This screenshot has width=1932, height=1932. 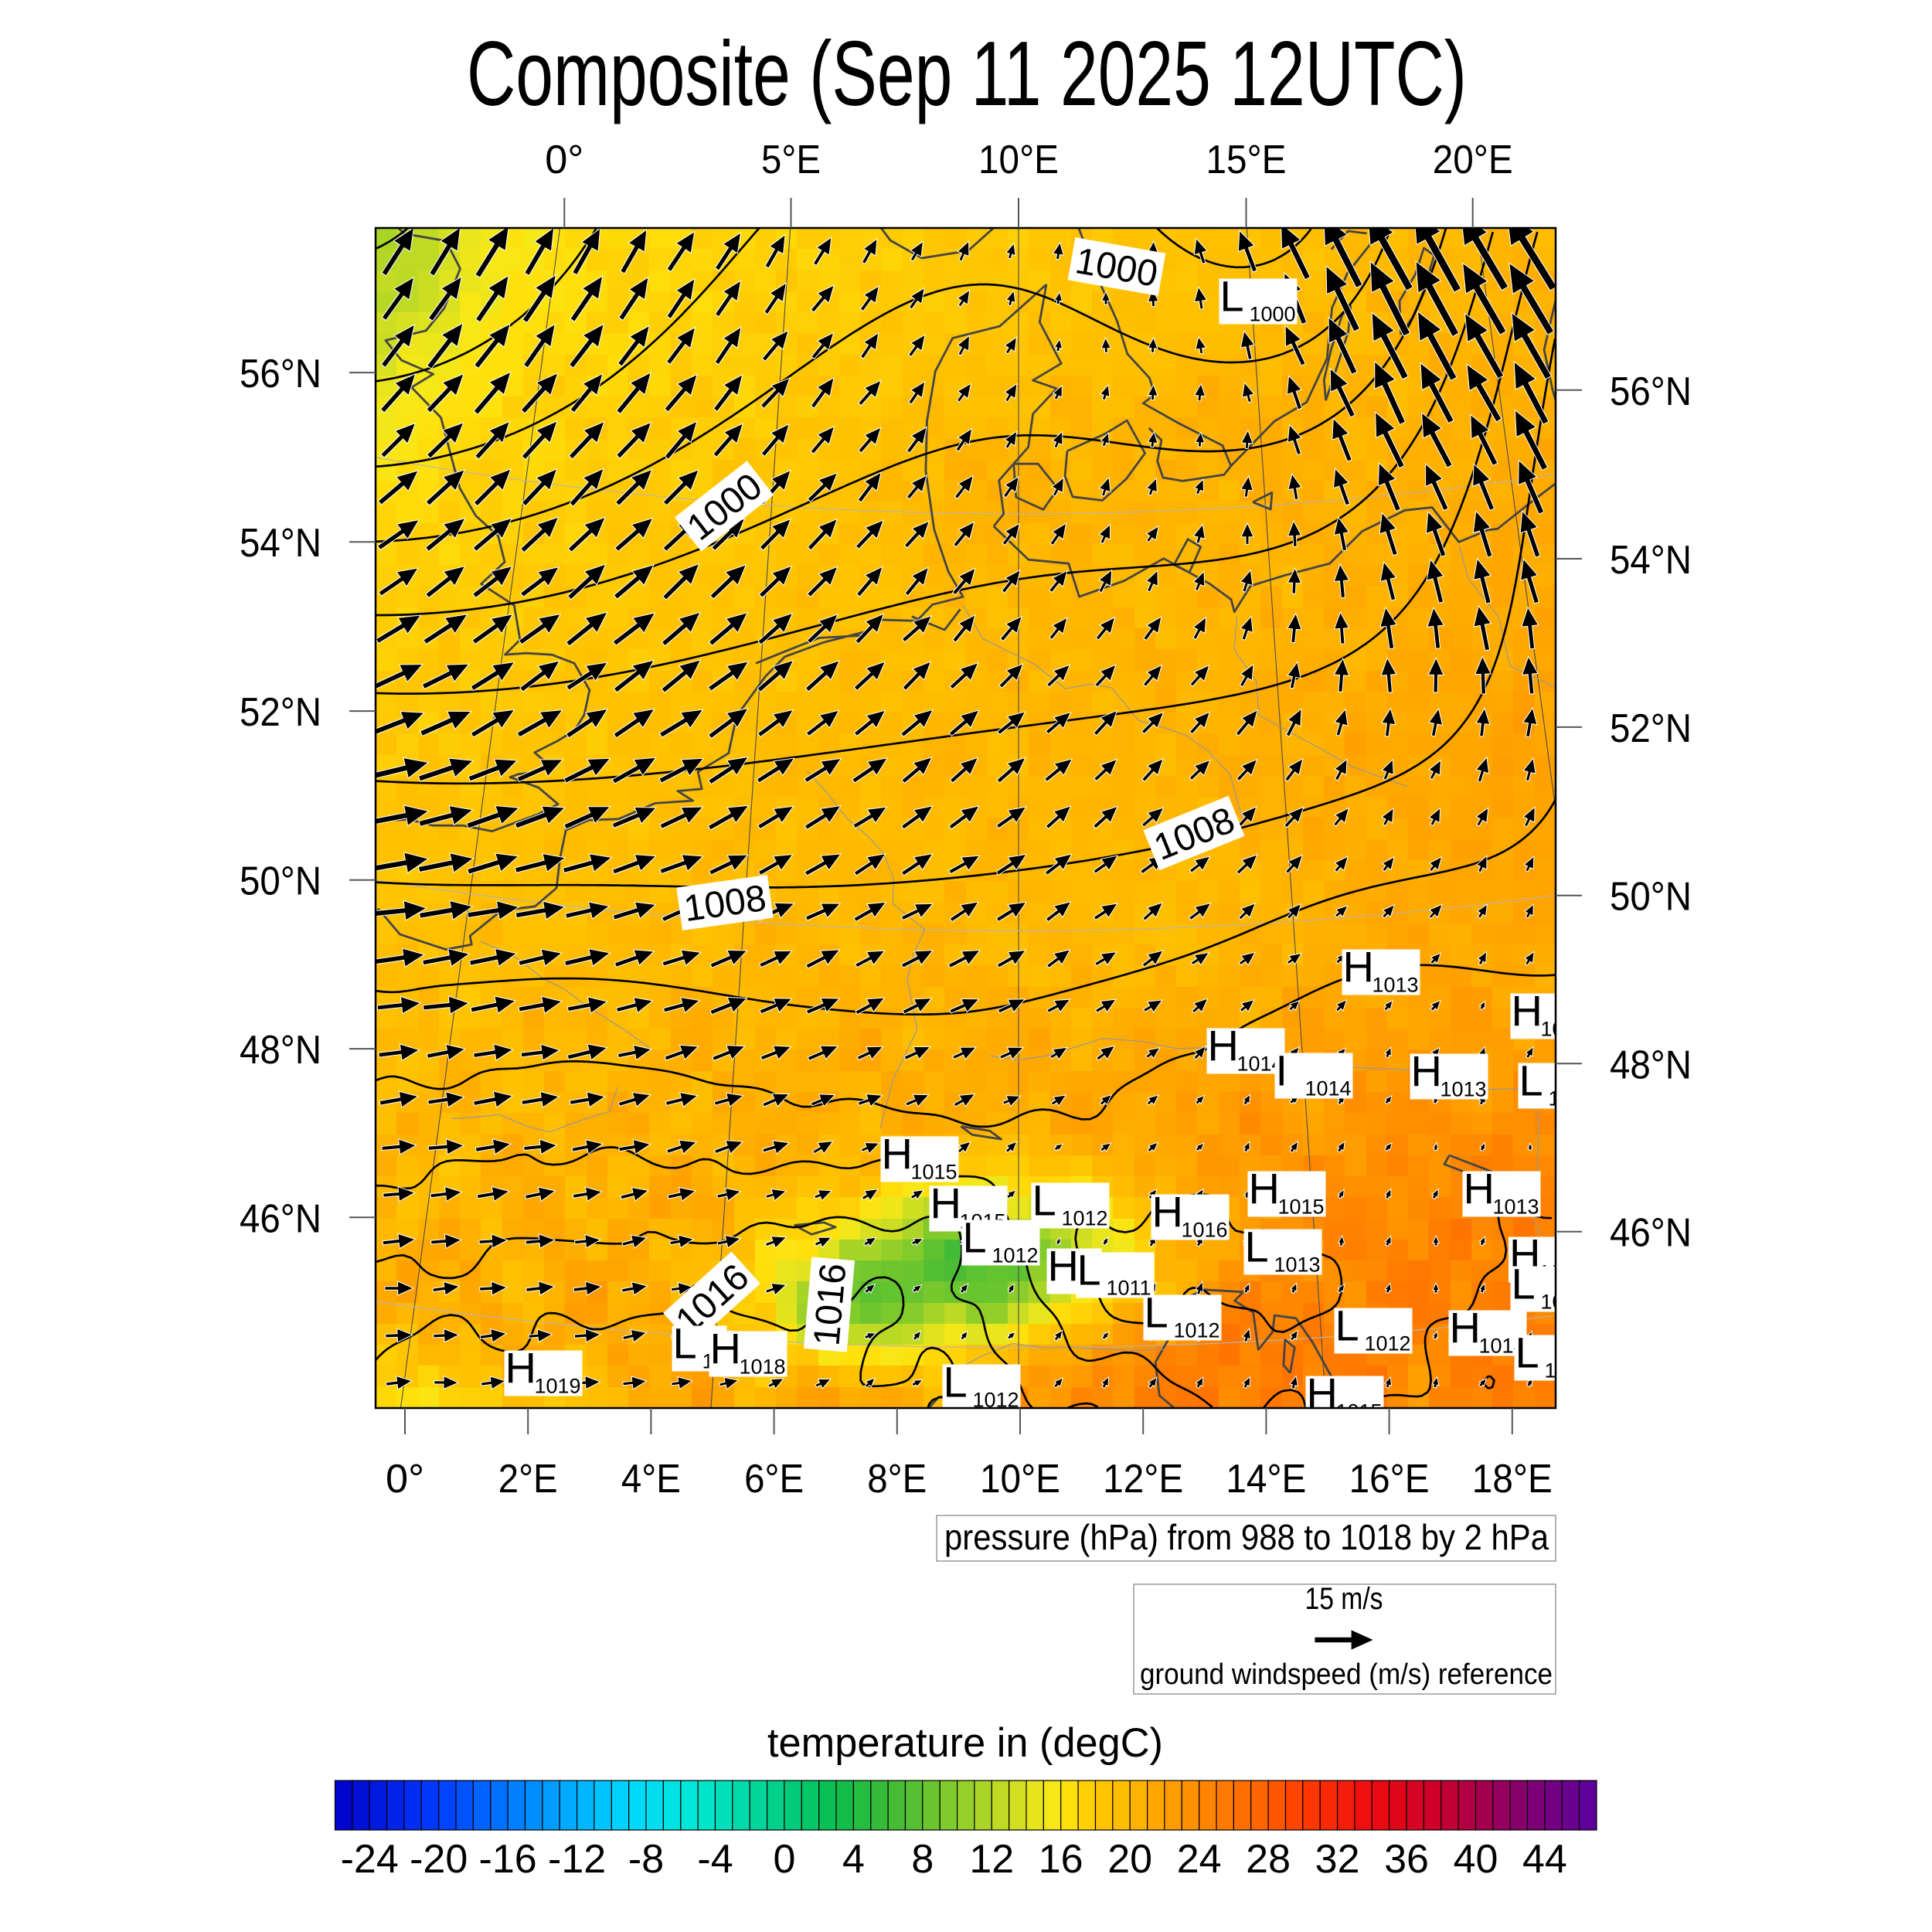 I want to click on svg-text: 28, so click(x=1269, y=1859).